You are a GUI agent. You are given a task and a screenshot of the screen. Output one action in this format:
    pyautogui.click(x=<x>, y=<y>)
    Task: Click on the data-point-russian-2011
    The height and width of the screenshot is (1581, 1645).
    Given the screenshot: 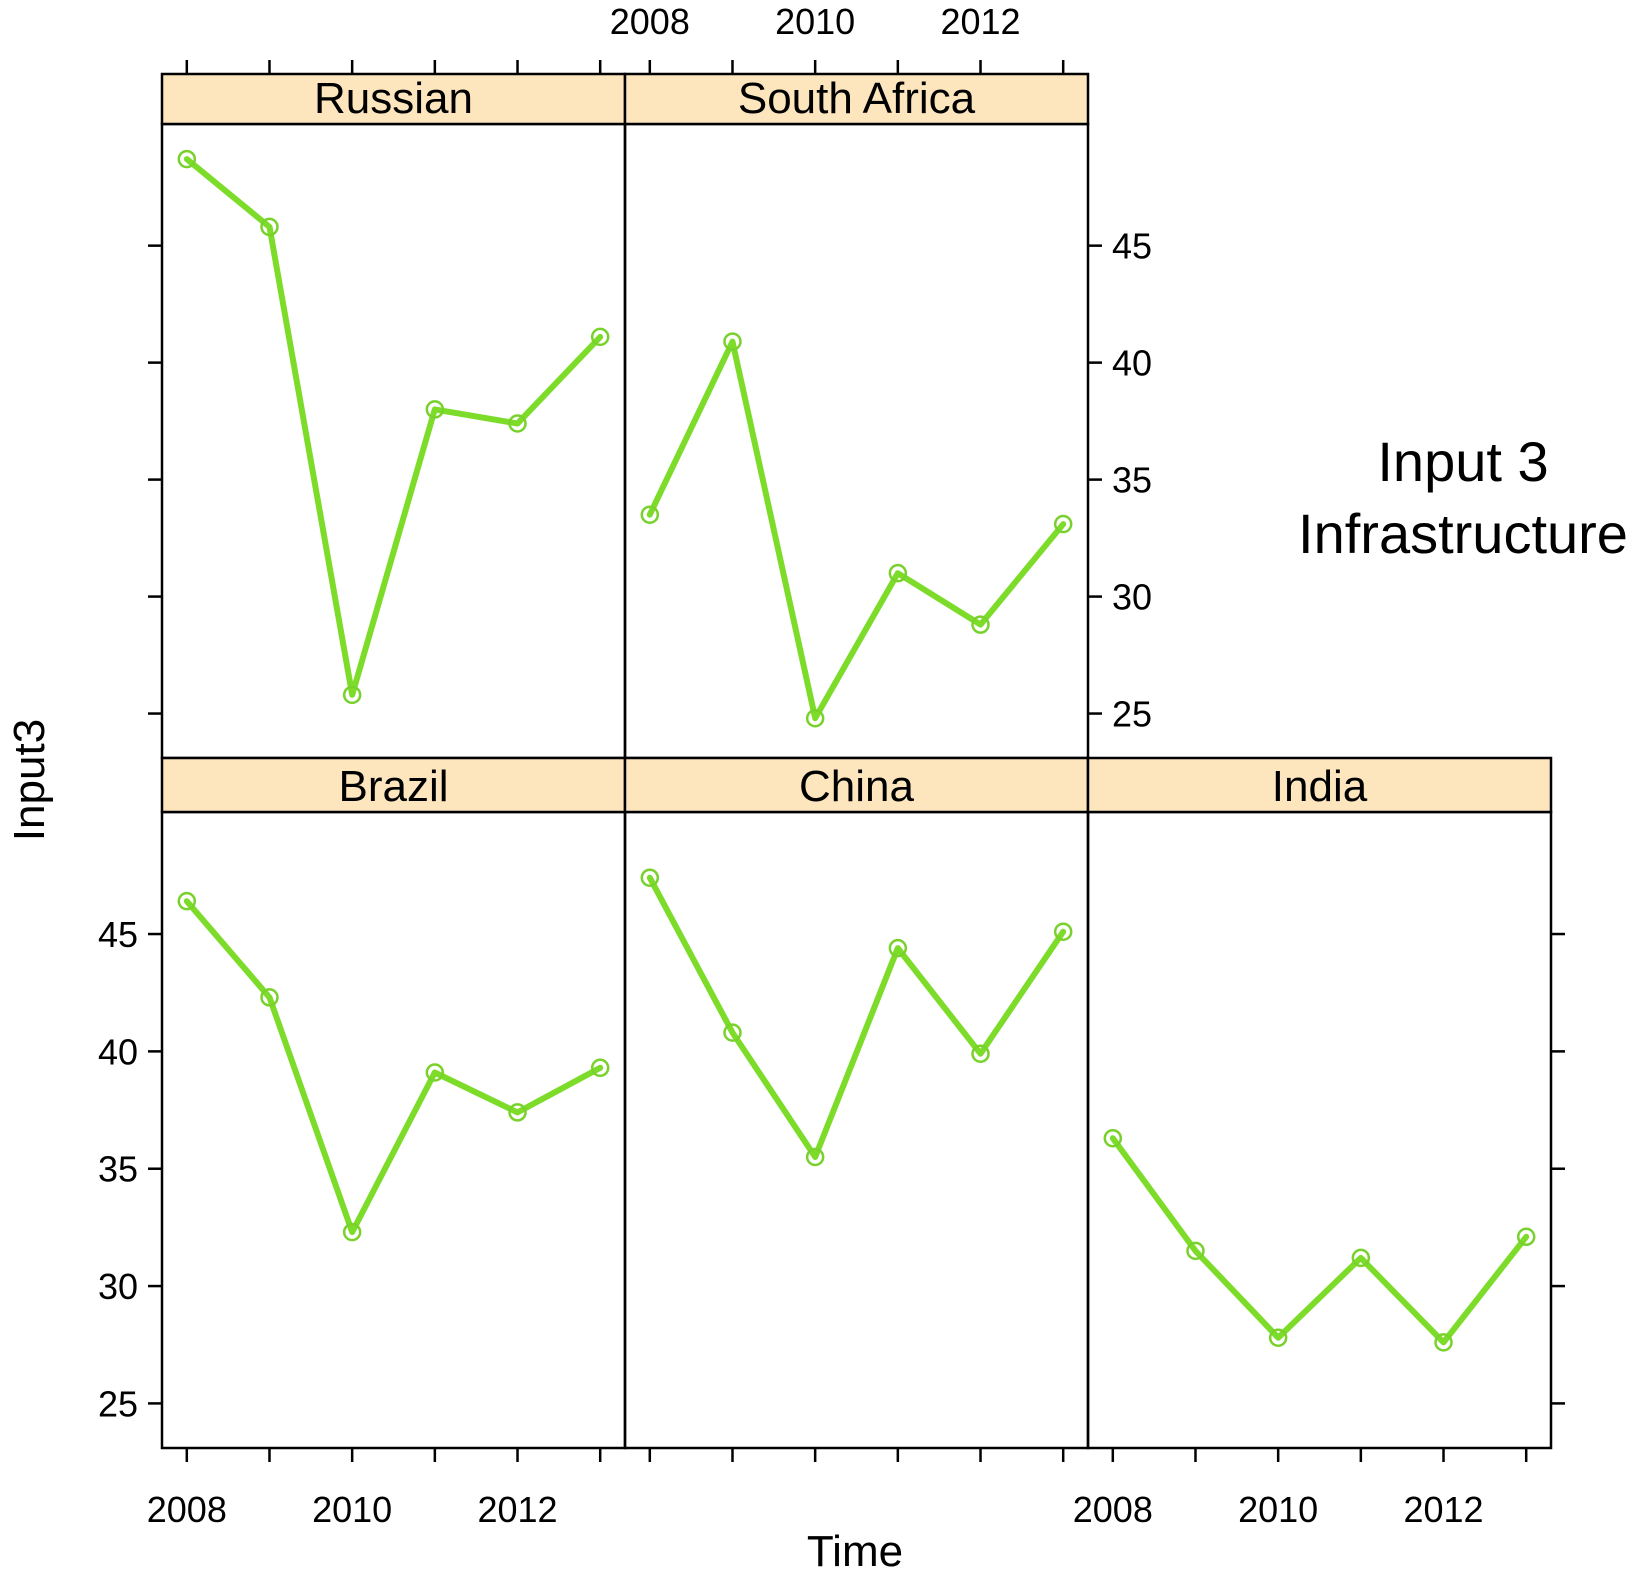 What is the action you would take?
    pyautogui.click(x=435, y=409)
    